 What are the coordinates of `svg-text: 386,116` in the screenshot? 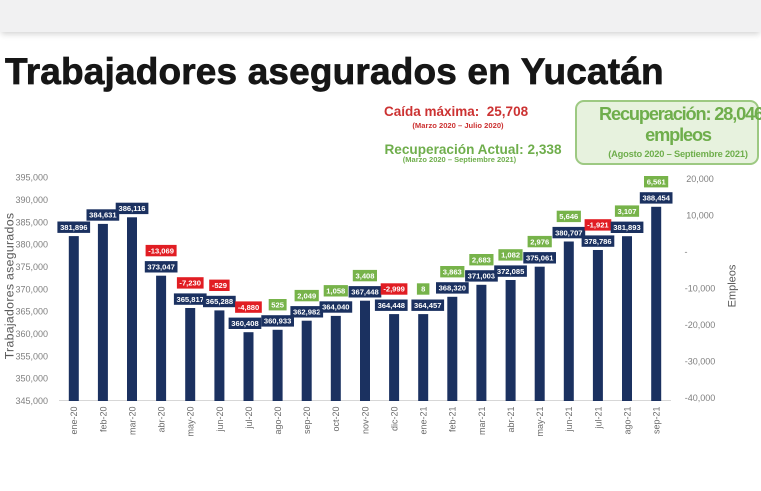 It's located at (131, 208).